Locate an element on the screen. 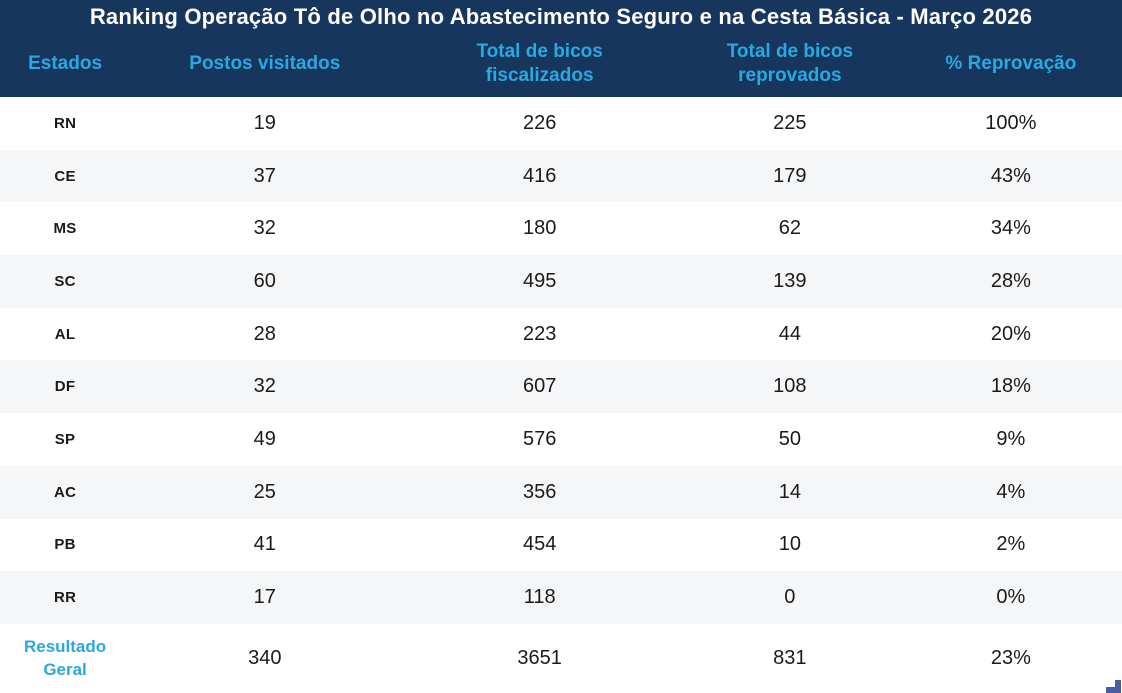  fiscalizados-cell: 454 is located at coordinates (539, 544).